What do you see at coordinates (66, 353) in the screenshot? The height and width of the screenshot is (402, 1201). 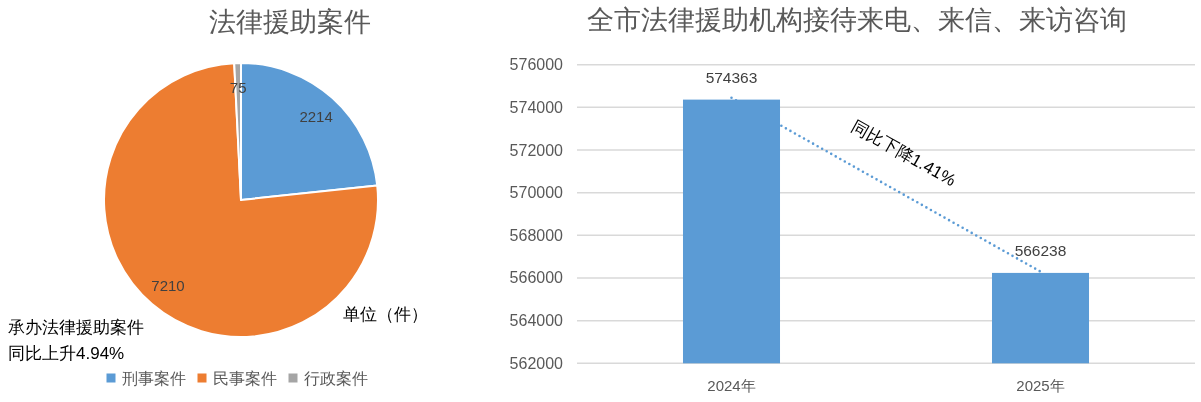 I see `annotation: 同比上升4.94%` at bounding box center [66, 353].